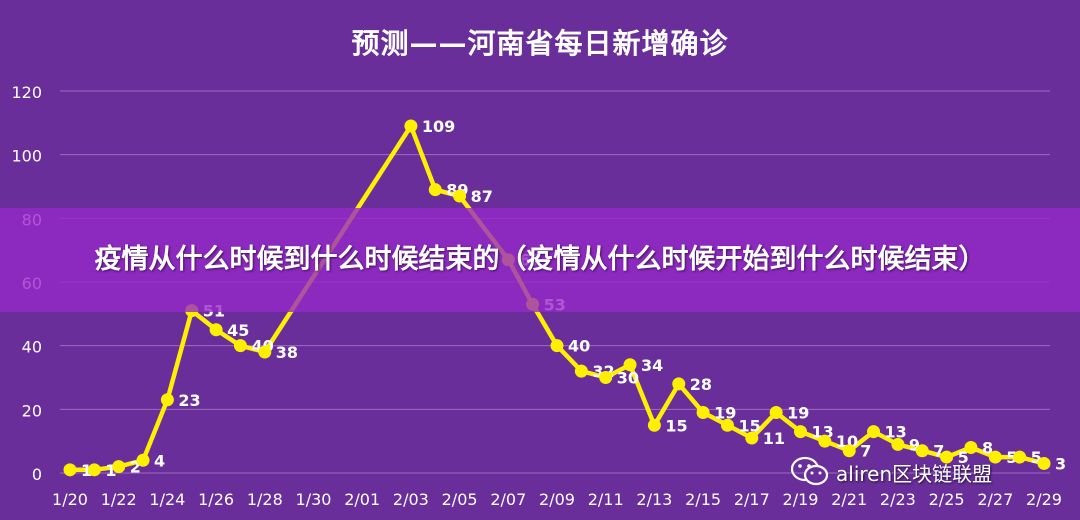 Image resolution: width=1080 pixels, height=520 pixels. Describe the element at coordinates (189, 400) in the screenshot. I see `data-label: 23` at that location.